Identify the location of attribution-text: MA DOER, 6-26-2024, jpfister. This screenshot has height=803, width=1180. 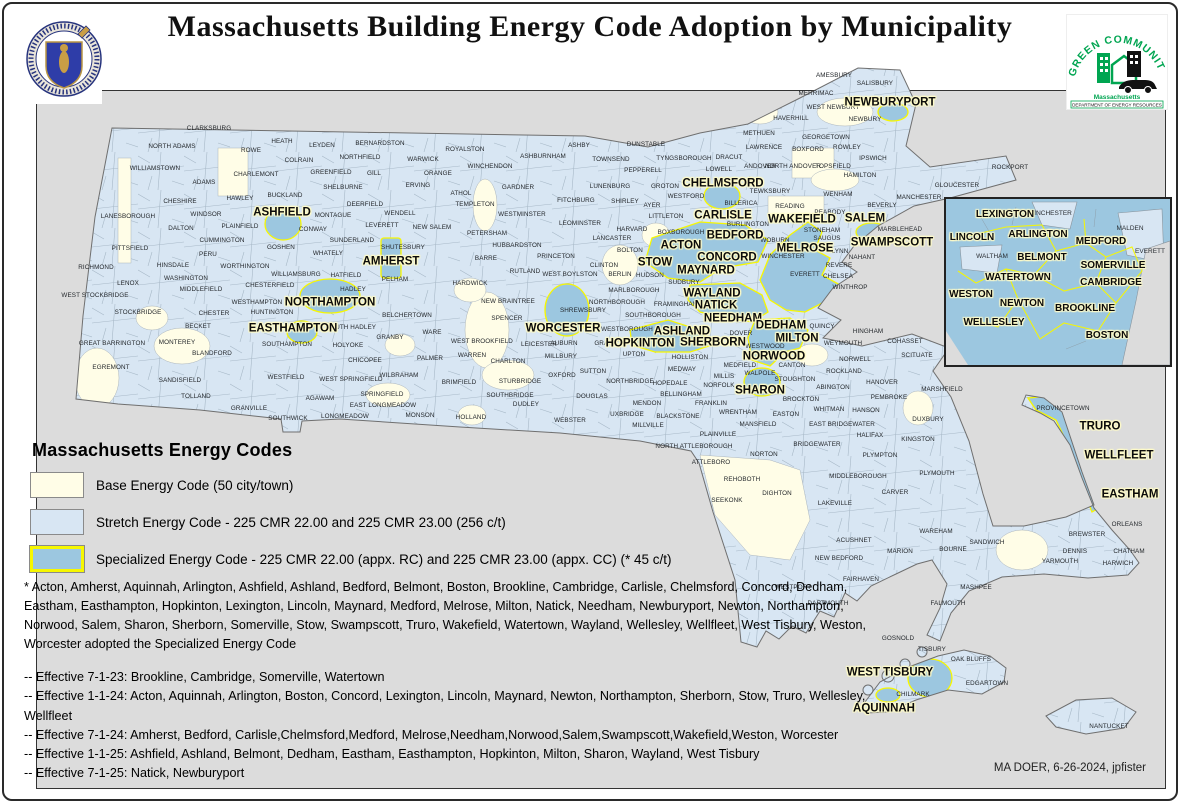
(1069, 768).